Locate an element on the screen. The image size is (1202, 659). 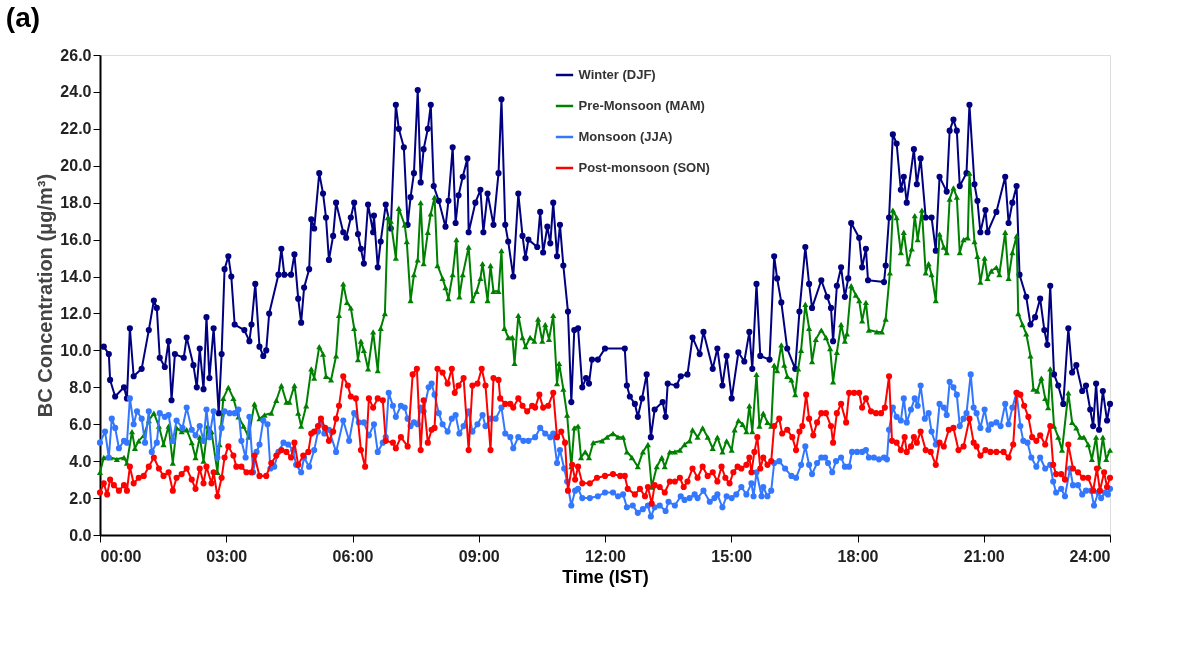
y-tick-label: 8.0 is located at coordinates (80, 387).